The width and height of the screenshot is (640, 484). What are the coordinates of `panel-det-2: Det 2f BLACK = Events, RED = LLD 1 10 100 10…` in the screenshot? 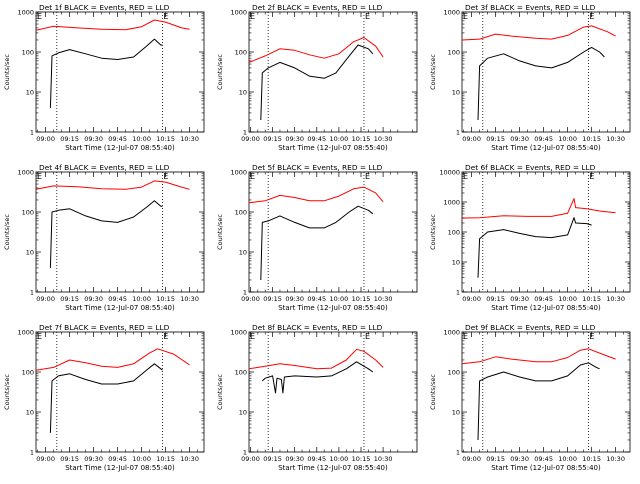 It's located at (317, 77).